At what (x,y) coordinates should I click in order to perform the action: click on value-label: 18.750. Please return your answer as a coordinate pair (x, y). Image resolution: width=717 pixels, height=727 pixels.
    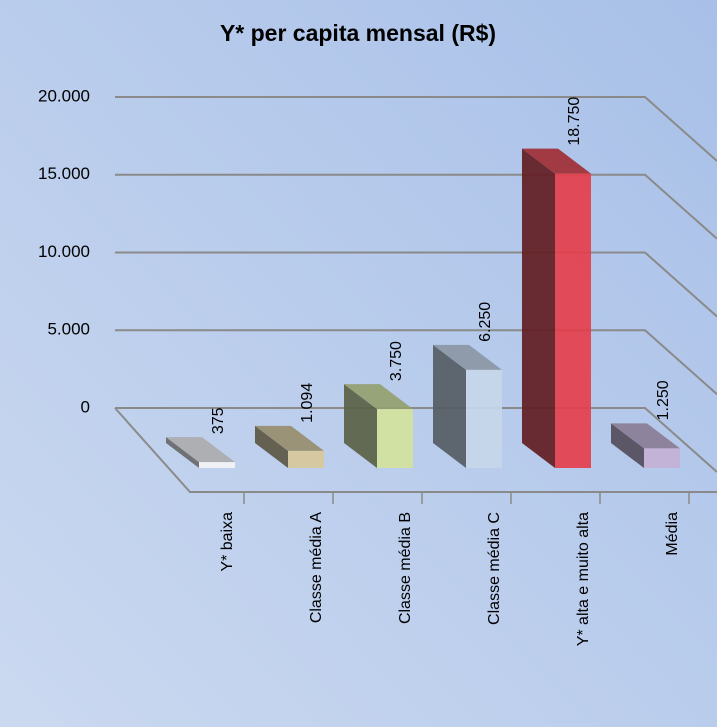
    Looking at the image, I should click on (574, 121).